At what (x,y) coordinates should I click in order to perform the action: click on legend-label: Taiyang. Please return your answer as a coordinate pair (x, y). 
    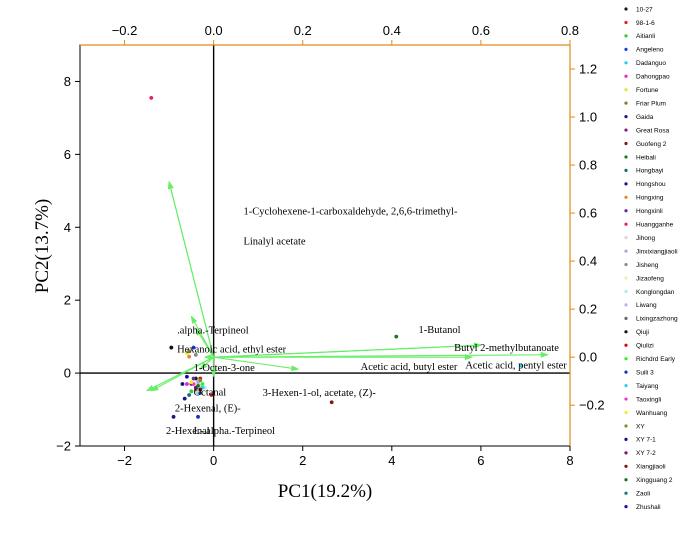
    Looking at the image, I should click on (647, 386).